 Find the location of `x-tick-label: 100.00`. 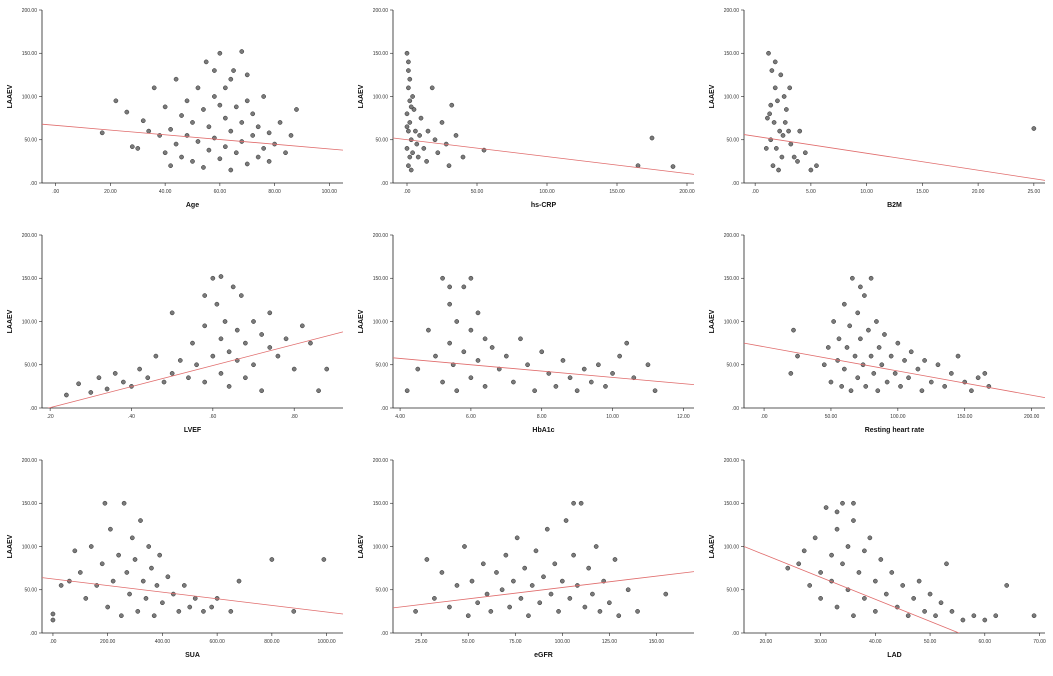

x-tick-label: 100.00 is located at coordinates (547, 192).